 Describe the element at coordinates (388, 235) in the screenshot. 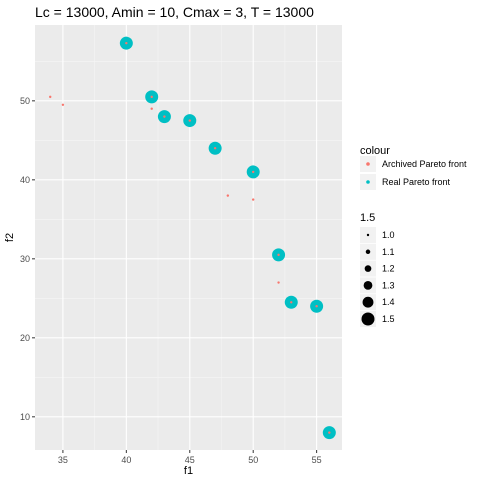

I see `legend-size-label: 1.0` at that location.